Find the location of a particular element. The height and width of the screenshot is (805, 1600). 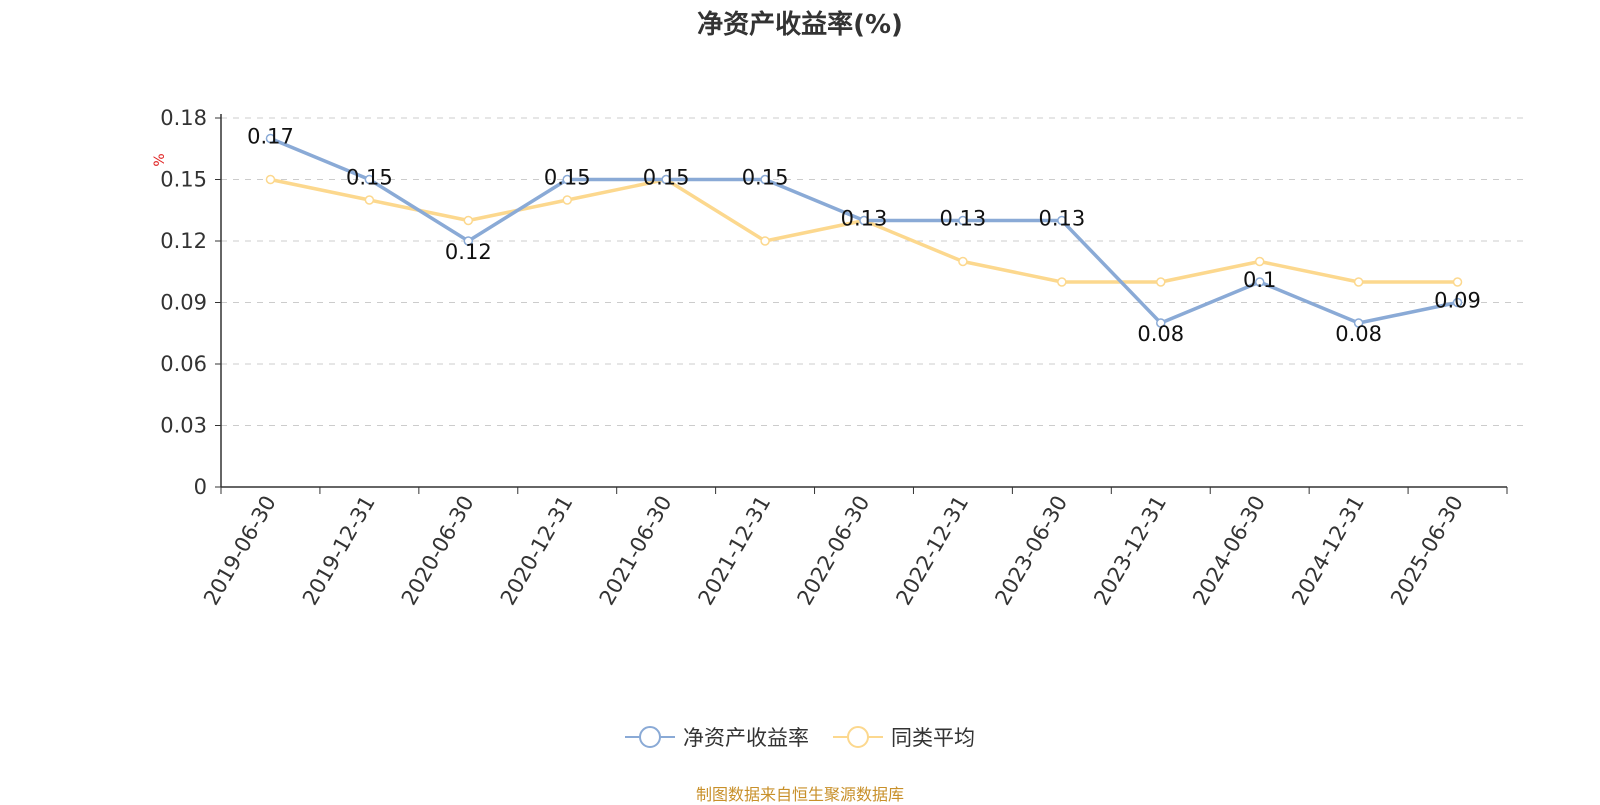

y-tick-label: 0.12 is located at coordinates (183, 241).